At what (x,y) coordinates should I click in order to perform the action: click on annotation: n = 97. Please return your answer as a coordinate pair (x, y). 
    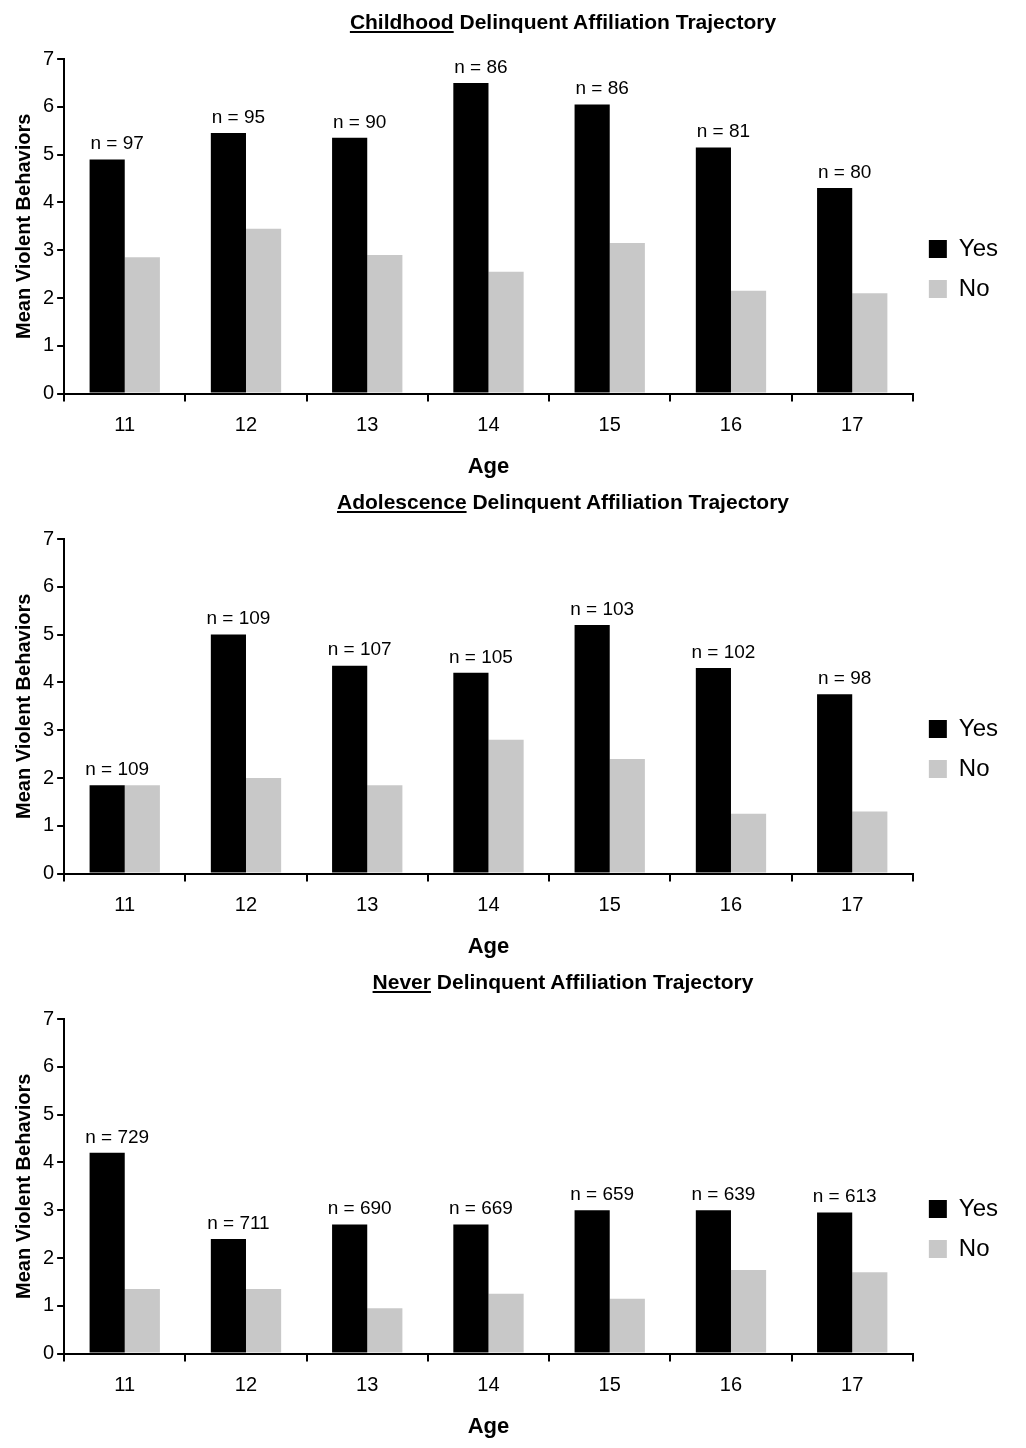
    Looking at the image, I should click on (117, 143).